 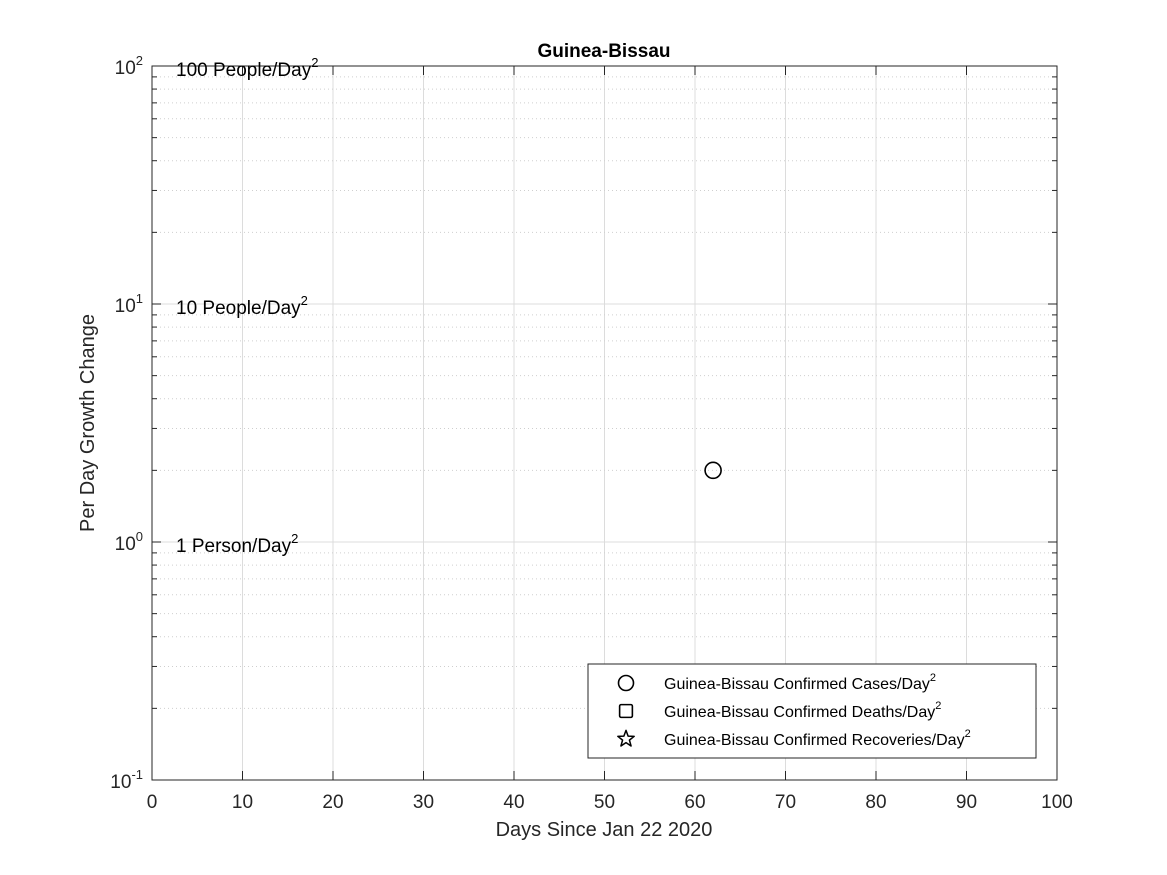 I want to click on x-tick-label: 60, so click(x=694, y=802).